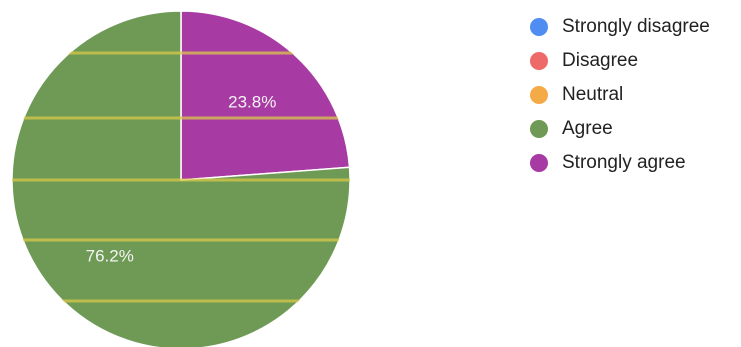  What do you see at coordinates (110, 255) in the screenshot?
I see `data-label-agree: 76.2%` at bounding box center [110, 255].